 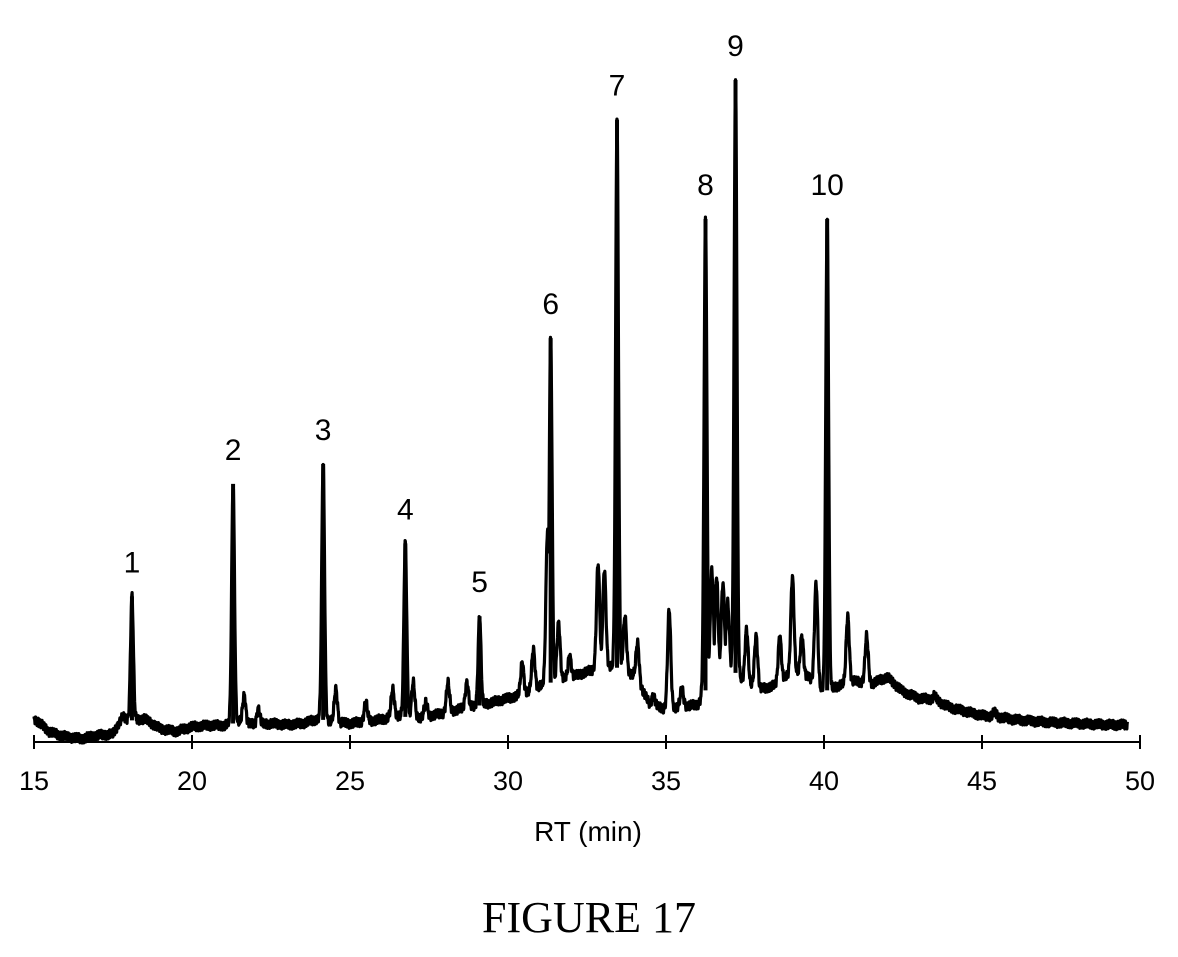 I want to click on peak-label-10: 10, so click(x=826, y=185).